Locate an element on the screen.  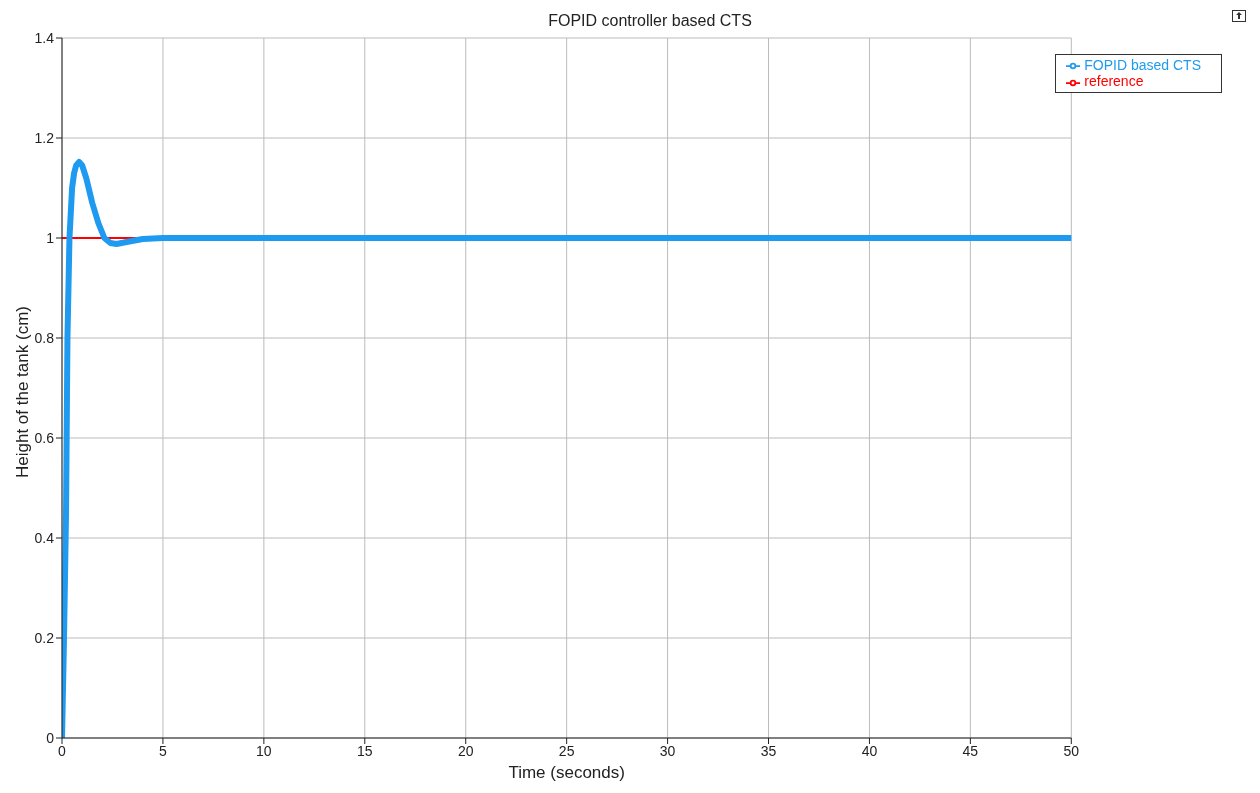
x-tick-label: 10 is located at coordinates (264, 750).